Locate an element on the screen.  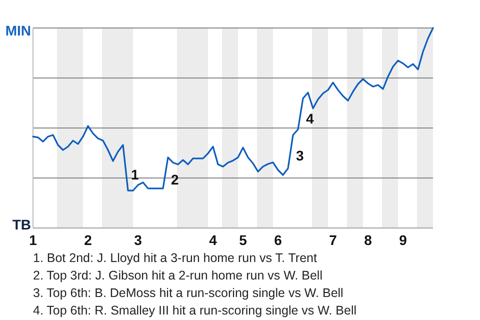
text: MIN is located at coordinates (18, 30).